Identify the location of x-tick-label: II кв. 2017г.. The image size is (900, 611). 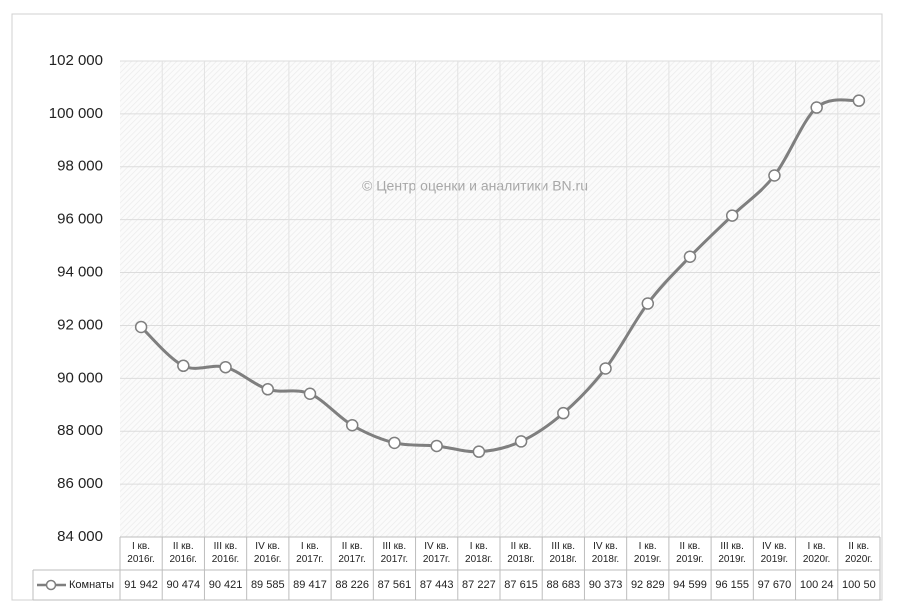
(352, 553).